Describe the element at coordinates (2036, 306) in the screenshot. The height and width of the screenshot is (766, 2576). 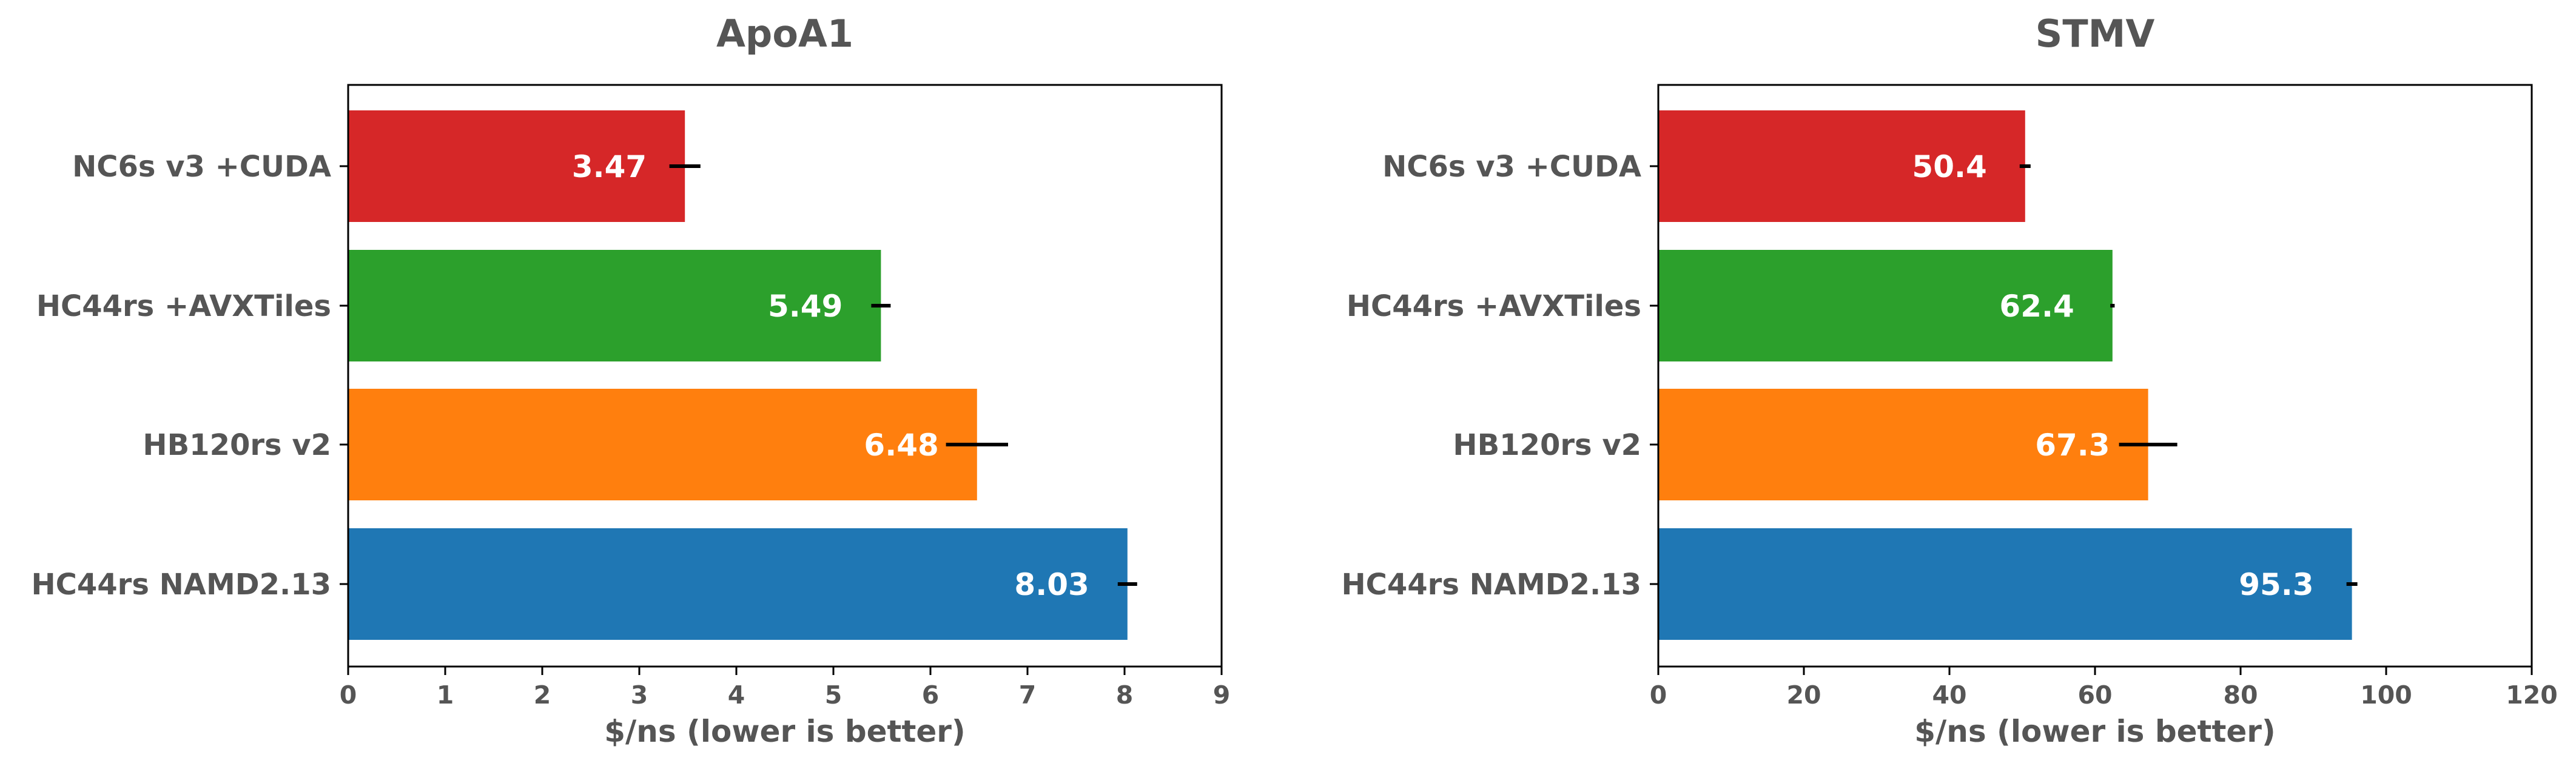
I see `value-label: 62.4` at that location.